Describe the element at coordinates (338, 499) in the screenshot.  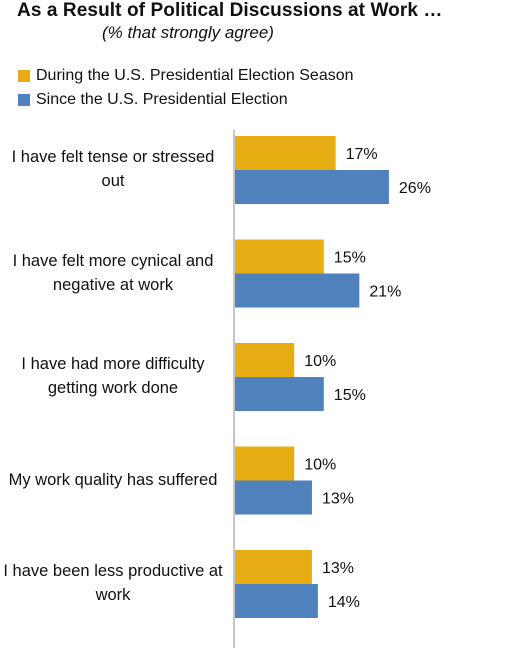
I see `data-label-since: 13%` at that location.